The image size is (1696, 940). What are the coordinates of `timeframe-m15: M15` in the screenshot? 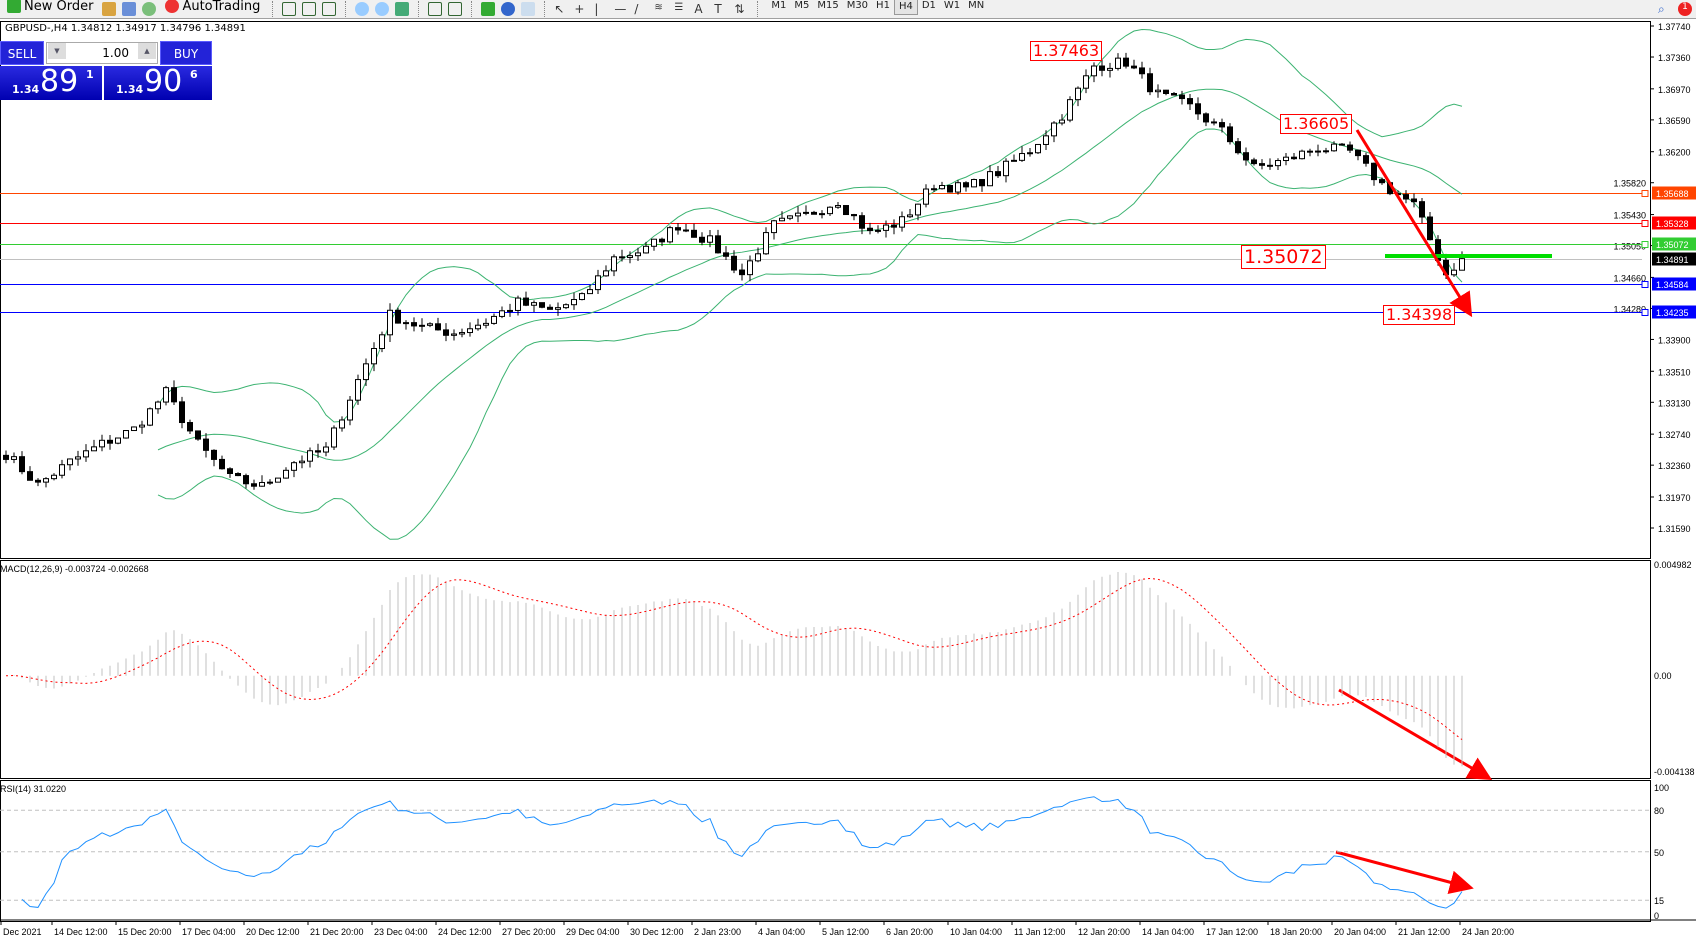 It's located at (828, 5).